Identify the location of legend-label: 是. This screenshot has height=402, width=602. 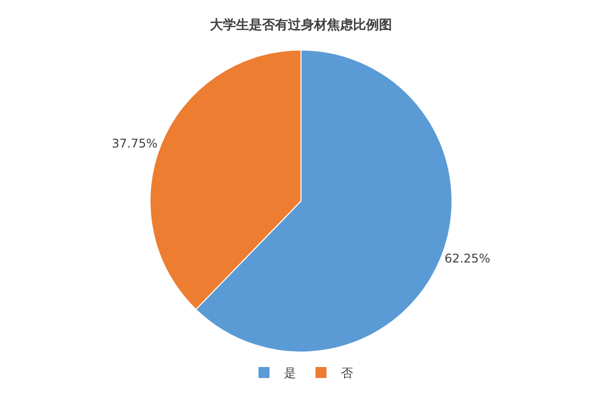
(290, 373).